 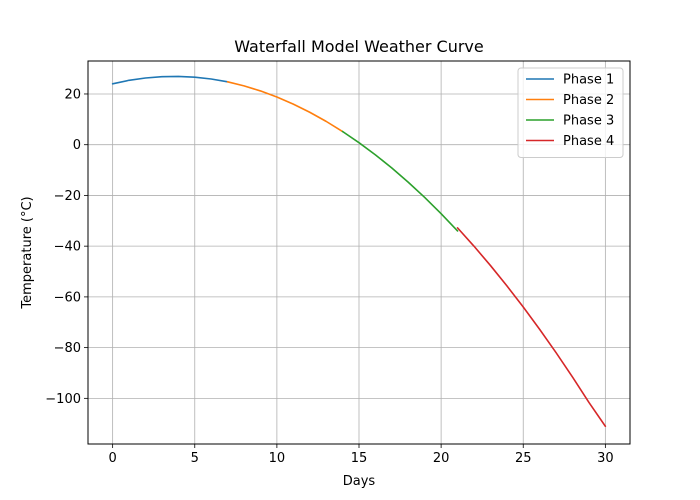 What do you see at coordinates (195, 458) in the screenshot?
I see `x-tick-label: 5` at bounding box center [195, 458].